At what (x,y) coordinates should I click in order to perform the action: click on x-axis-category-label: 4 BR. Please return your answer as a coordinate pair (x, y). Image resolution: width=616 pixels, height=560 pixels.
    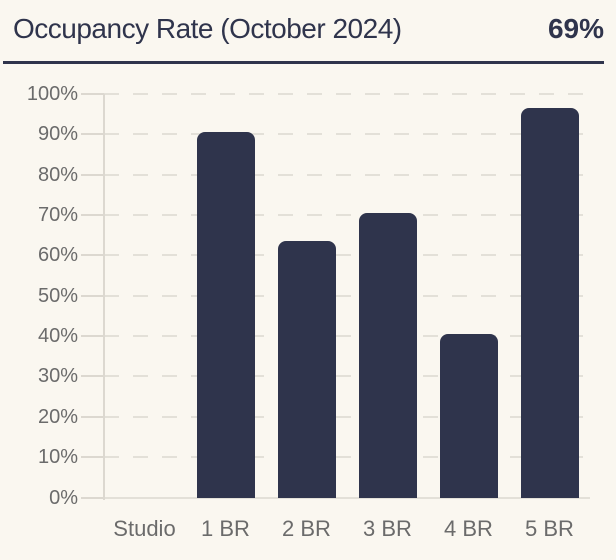
    Looking at the image, I should click on (468, 528).